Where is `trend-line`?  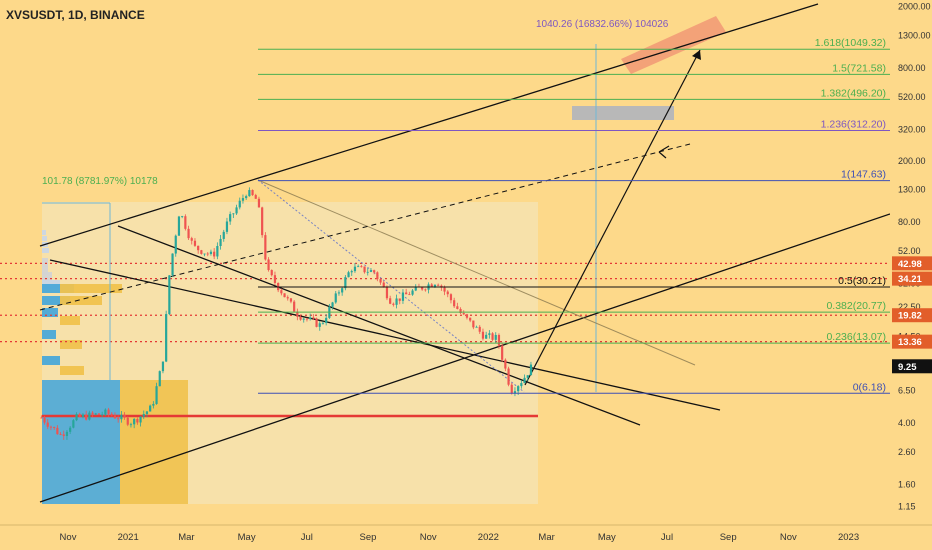 trend-line is located at coordinates (662, 155).